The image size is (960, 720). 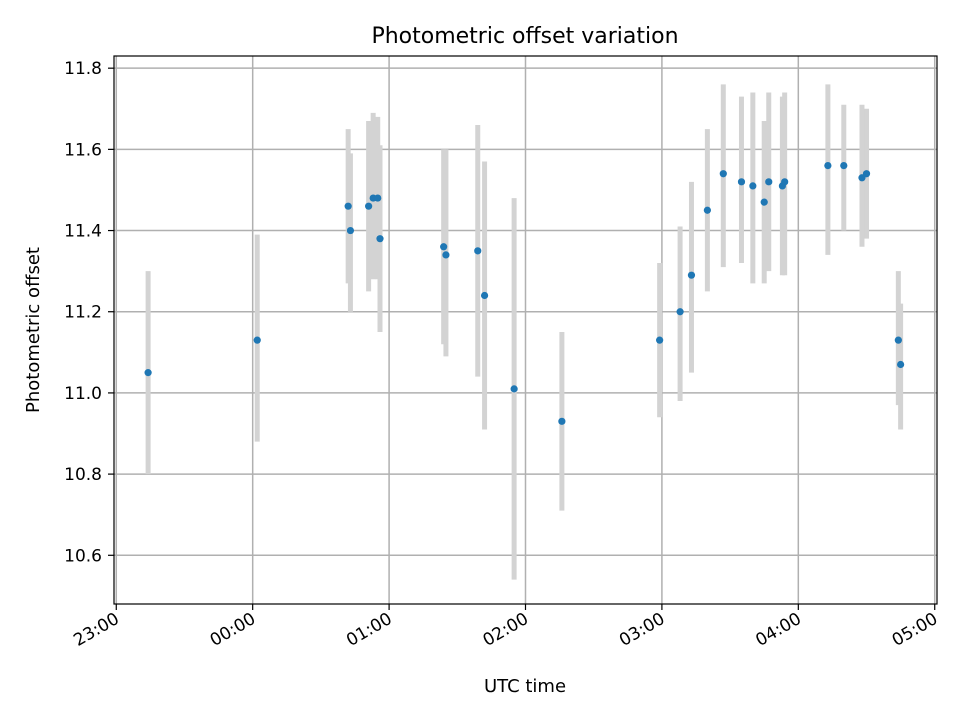 What do you see at coordinates (83, 475) in the screenshot?
I see `y-tick-label: 10.8` at bounding box center [83, 475].